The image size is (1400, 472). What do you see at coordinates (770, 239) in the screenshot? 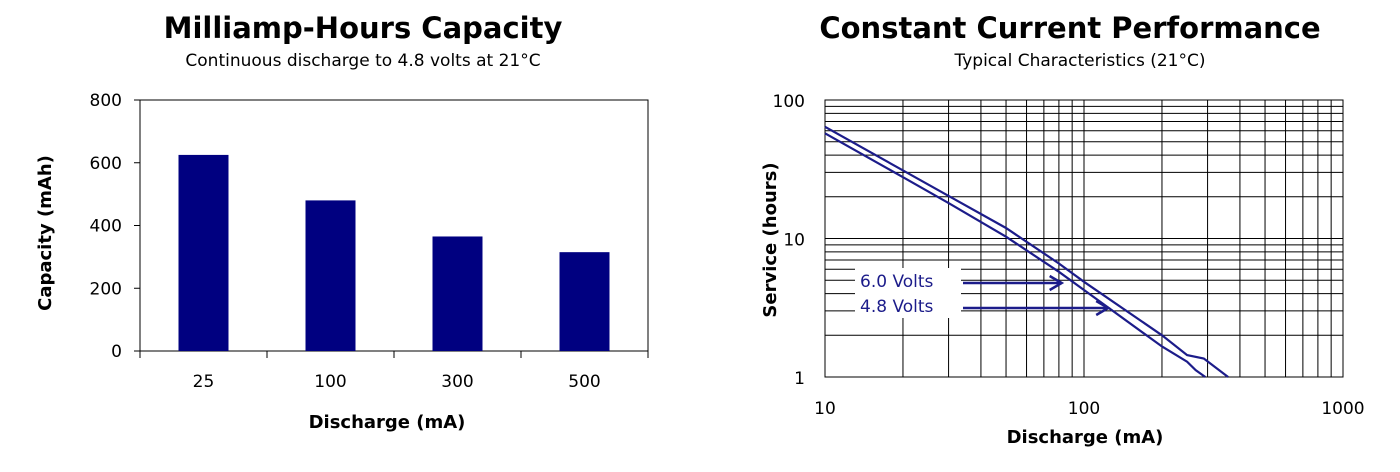
I see `y-axis-title: Service (hours)` at bounding box center [770, 239].